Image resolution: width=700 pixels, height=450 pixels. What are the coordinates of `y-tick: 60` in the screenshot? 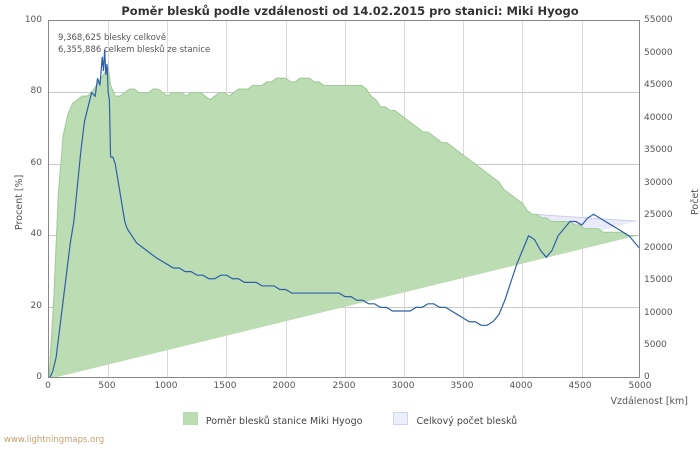 It's located at (36, 163).